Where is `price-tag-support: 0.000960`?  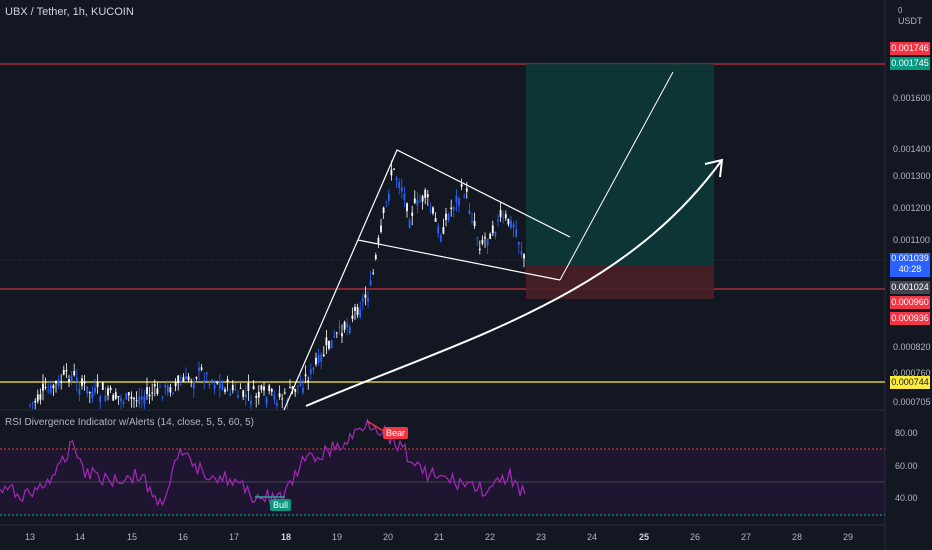 price-tag-support: 0.000960 is located at coordinates (910, 302).